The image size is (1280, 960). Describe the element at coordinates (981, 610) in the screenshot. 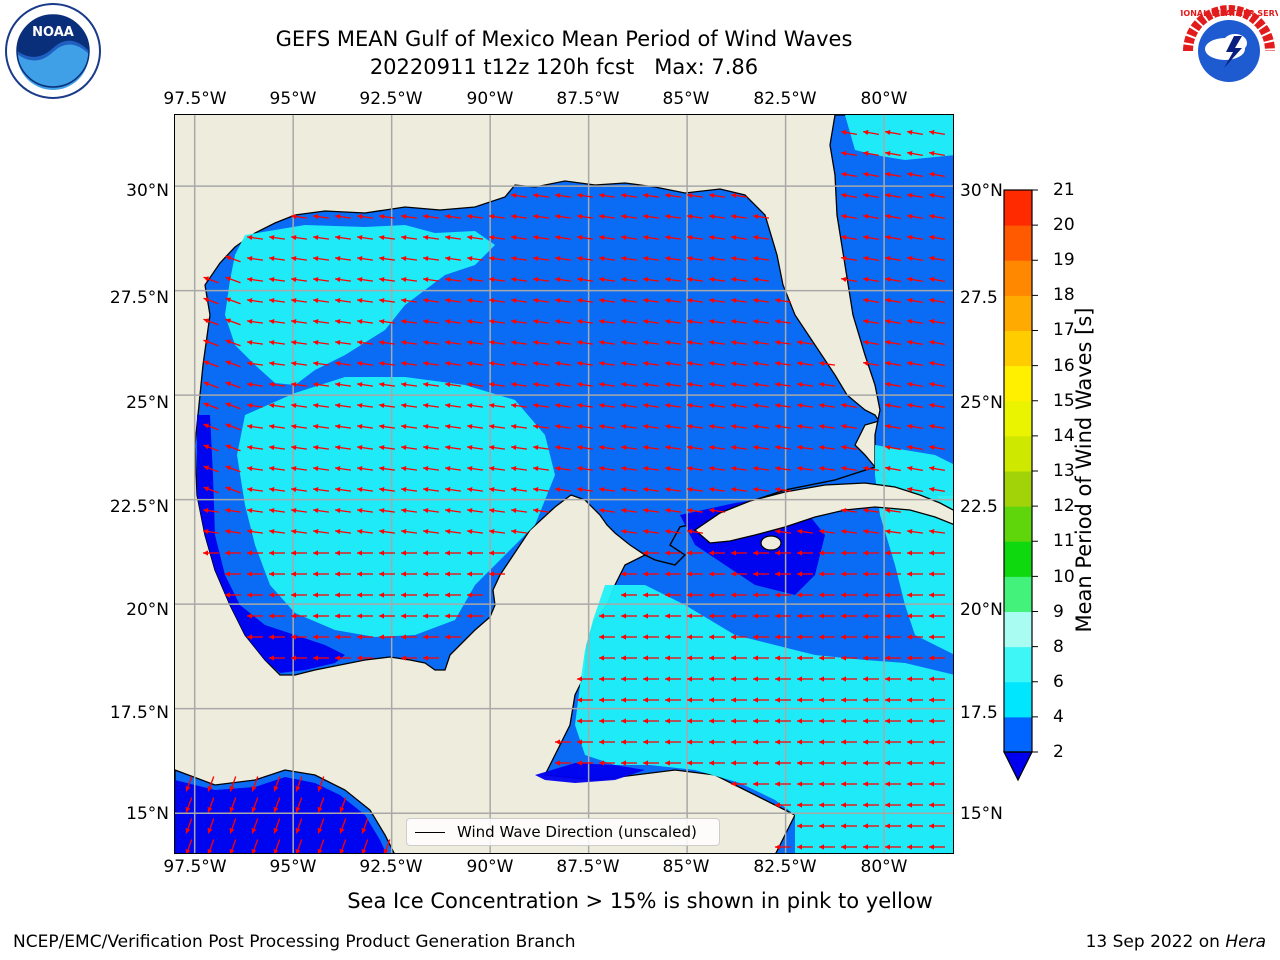

I see `right-lat-label: 20°N` at that location.